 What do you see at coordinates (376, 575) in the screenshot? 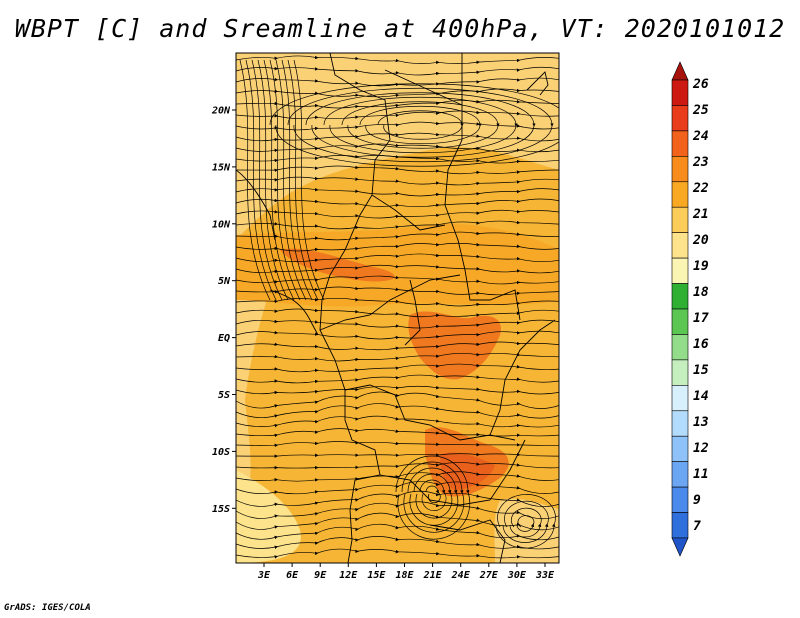
I see `lon-label: 15E` at bounding box center [376, 575].